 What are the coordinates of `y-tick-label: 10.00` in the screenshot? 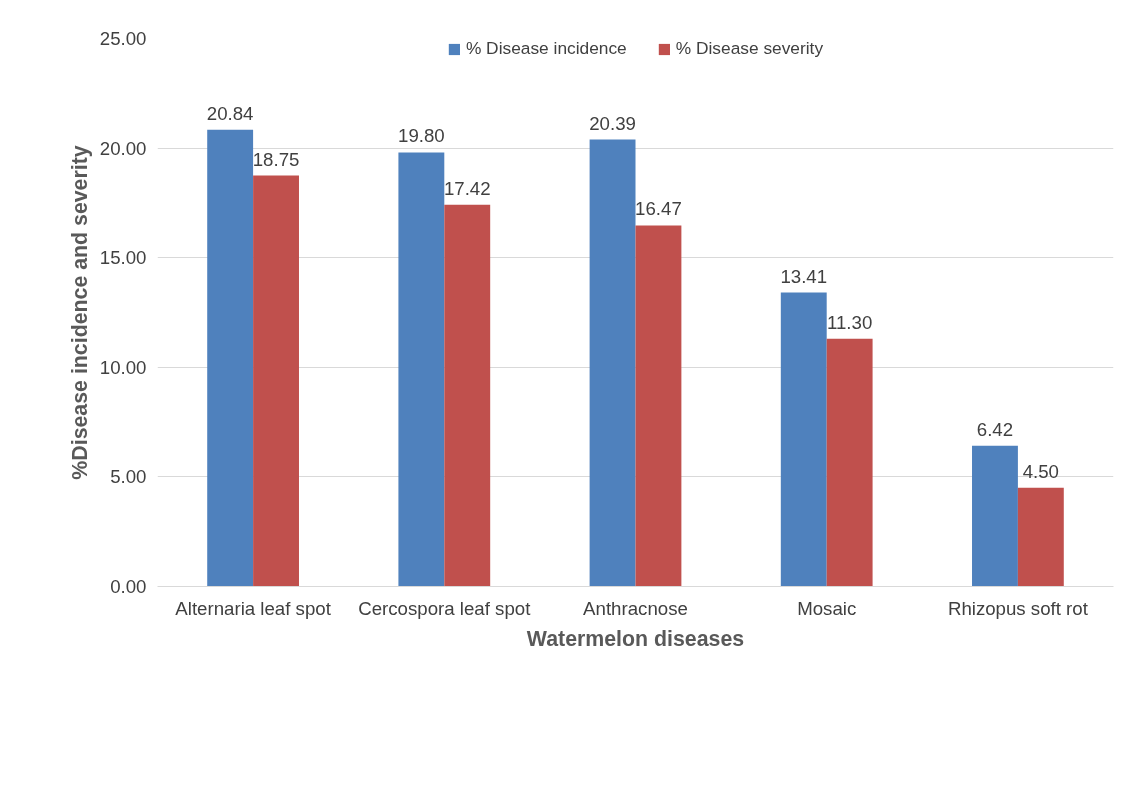 It's located at (123, 367).